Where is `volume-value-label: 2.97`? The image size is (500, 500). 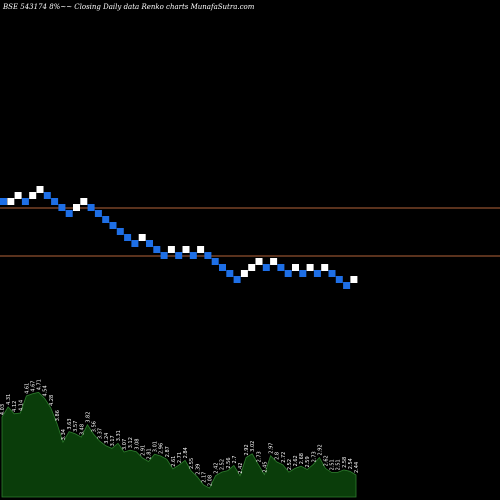
volume-value-label: 2.97 is located at coordinates (272, 448).